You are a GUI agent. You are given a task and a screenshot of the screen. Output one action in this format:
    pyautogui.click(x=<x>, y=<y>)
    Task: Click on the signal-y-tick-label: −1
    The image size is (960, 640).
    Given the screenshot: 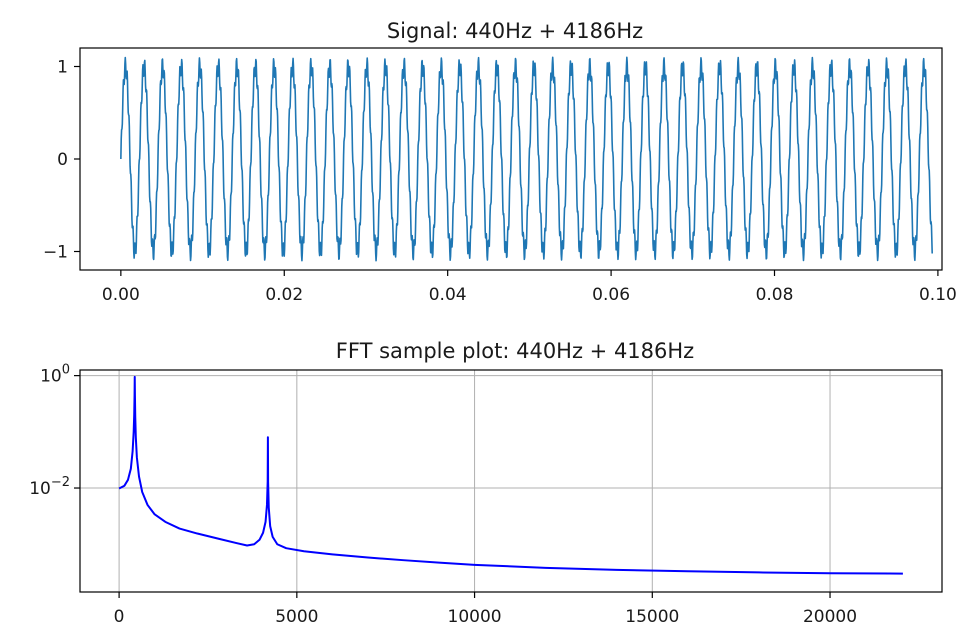 What is the action you would take?
    pyautogui.click(x=55, y=253)
    